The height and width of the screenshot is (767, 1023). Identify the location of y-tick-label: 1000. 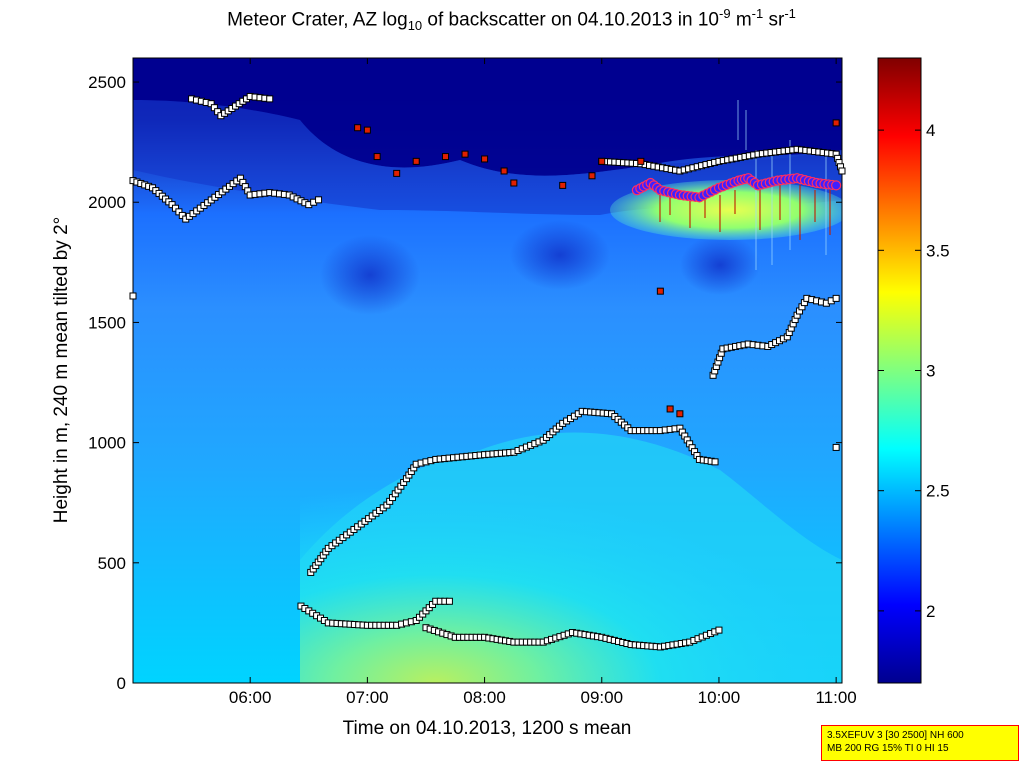
(107, 443).